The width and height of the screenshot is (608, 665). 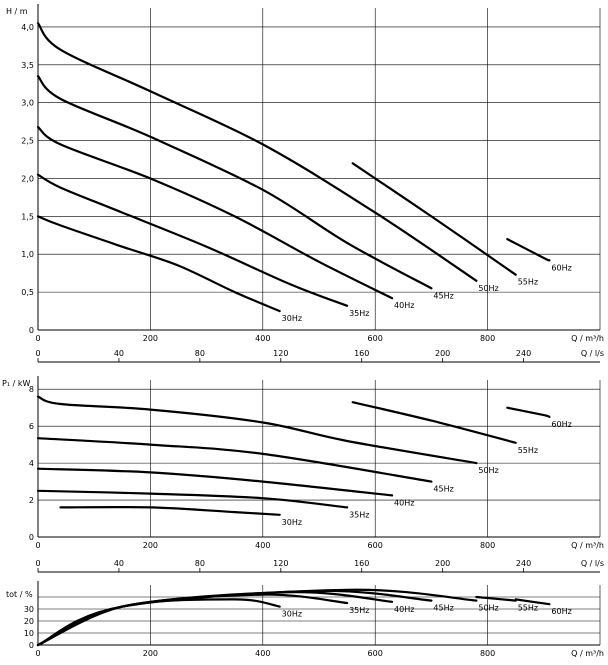 What do you see at coordinates (27, 65) in the screenshot?
I see `y-tick-label: 3,5` at bounding box center [27, 65].